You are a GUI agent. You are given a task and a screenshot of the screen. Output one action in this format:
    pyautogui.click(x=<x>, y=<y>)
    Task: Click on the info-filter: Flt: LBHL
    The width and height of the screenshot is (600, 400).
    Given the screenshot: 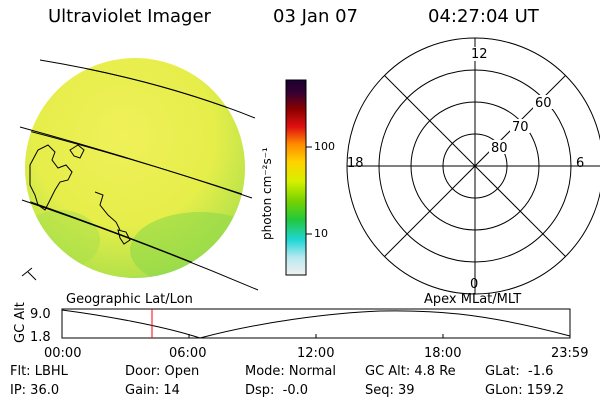 What is the action you would take?
    pyautogui.click(x=39, y=371)
    